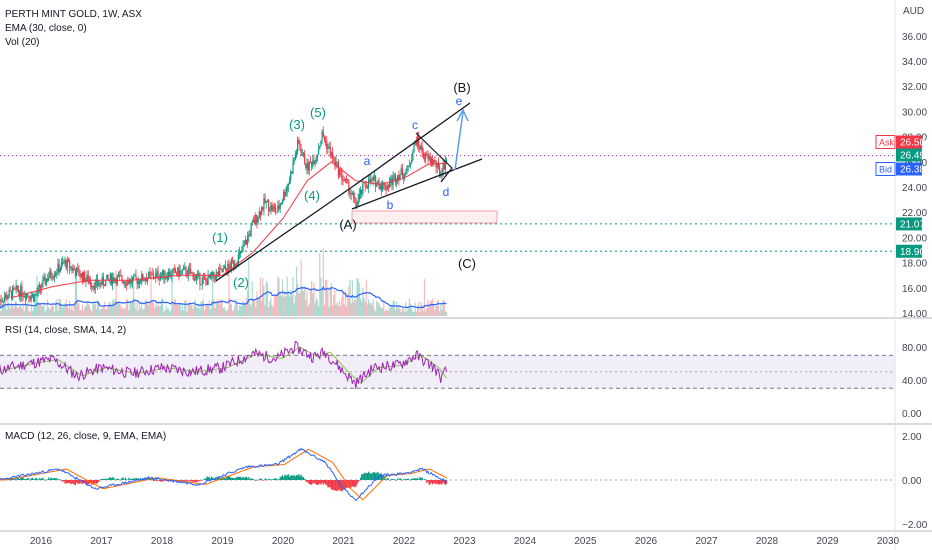 This screenshot has width=932, height=550. What do you see at coordinates (900, 142) in the screenshot?
I see `ask-price-tag: Ask 26.50` at bounding box center [900, 142].